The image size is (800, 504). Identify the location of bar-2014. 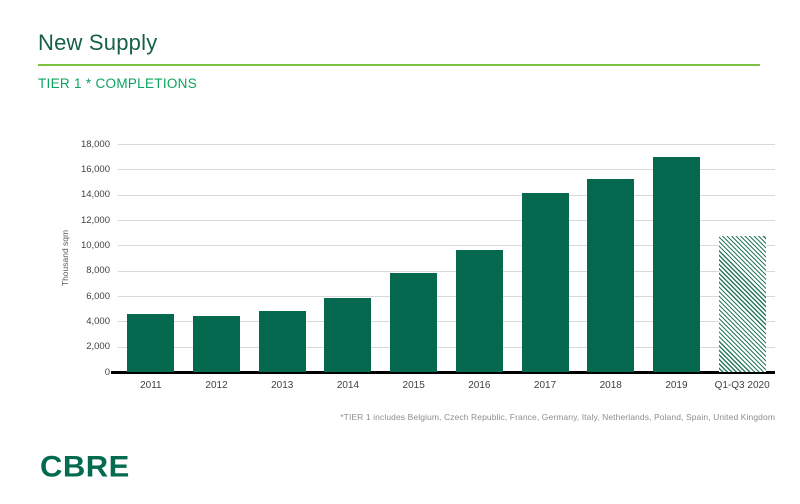
(348, 334).